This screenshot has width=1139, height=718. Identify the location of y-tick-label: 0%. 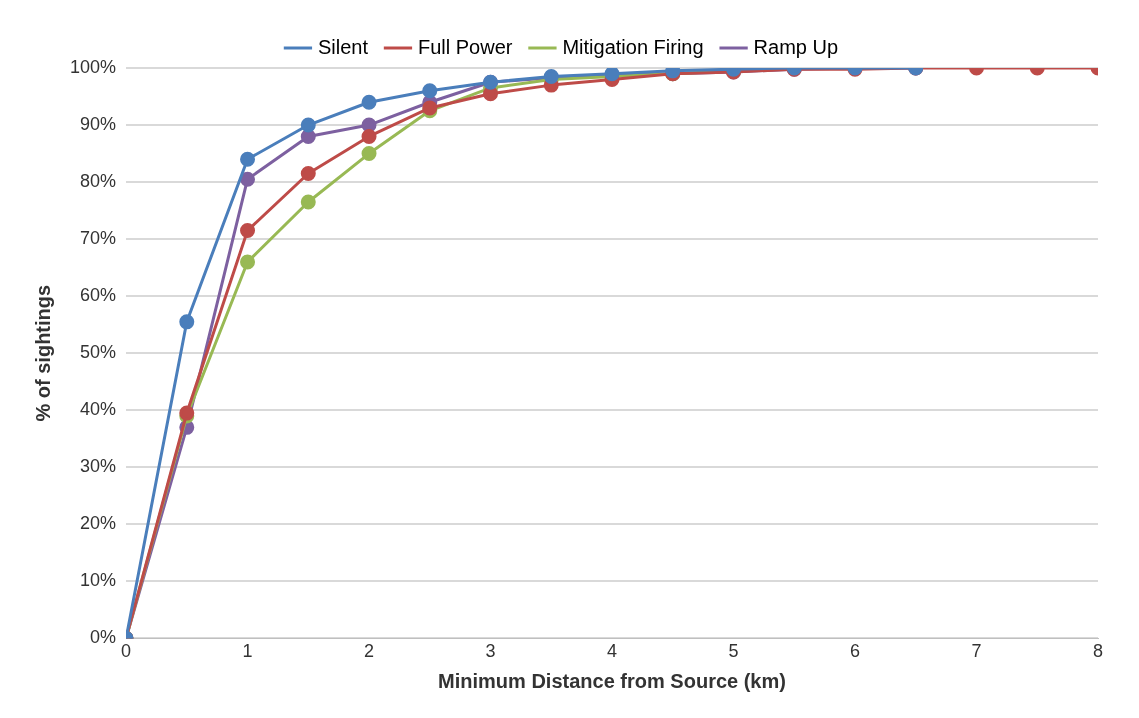
(103, 637).